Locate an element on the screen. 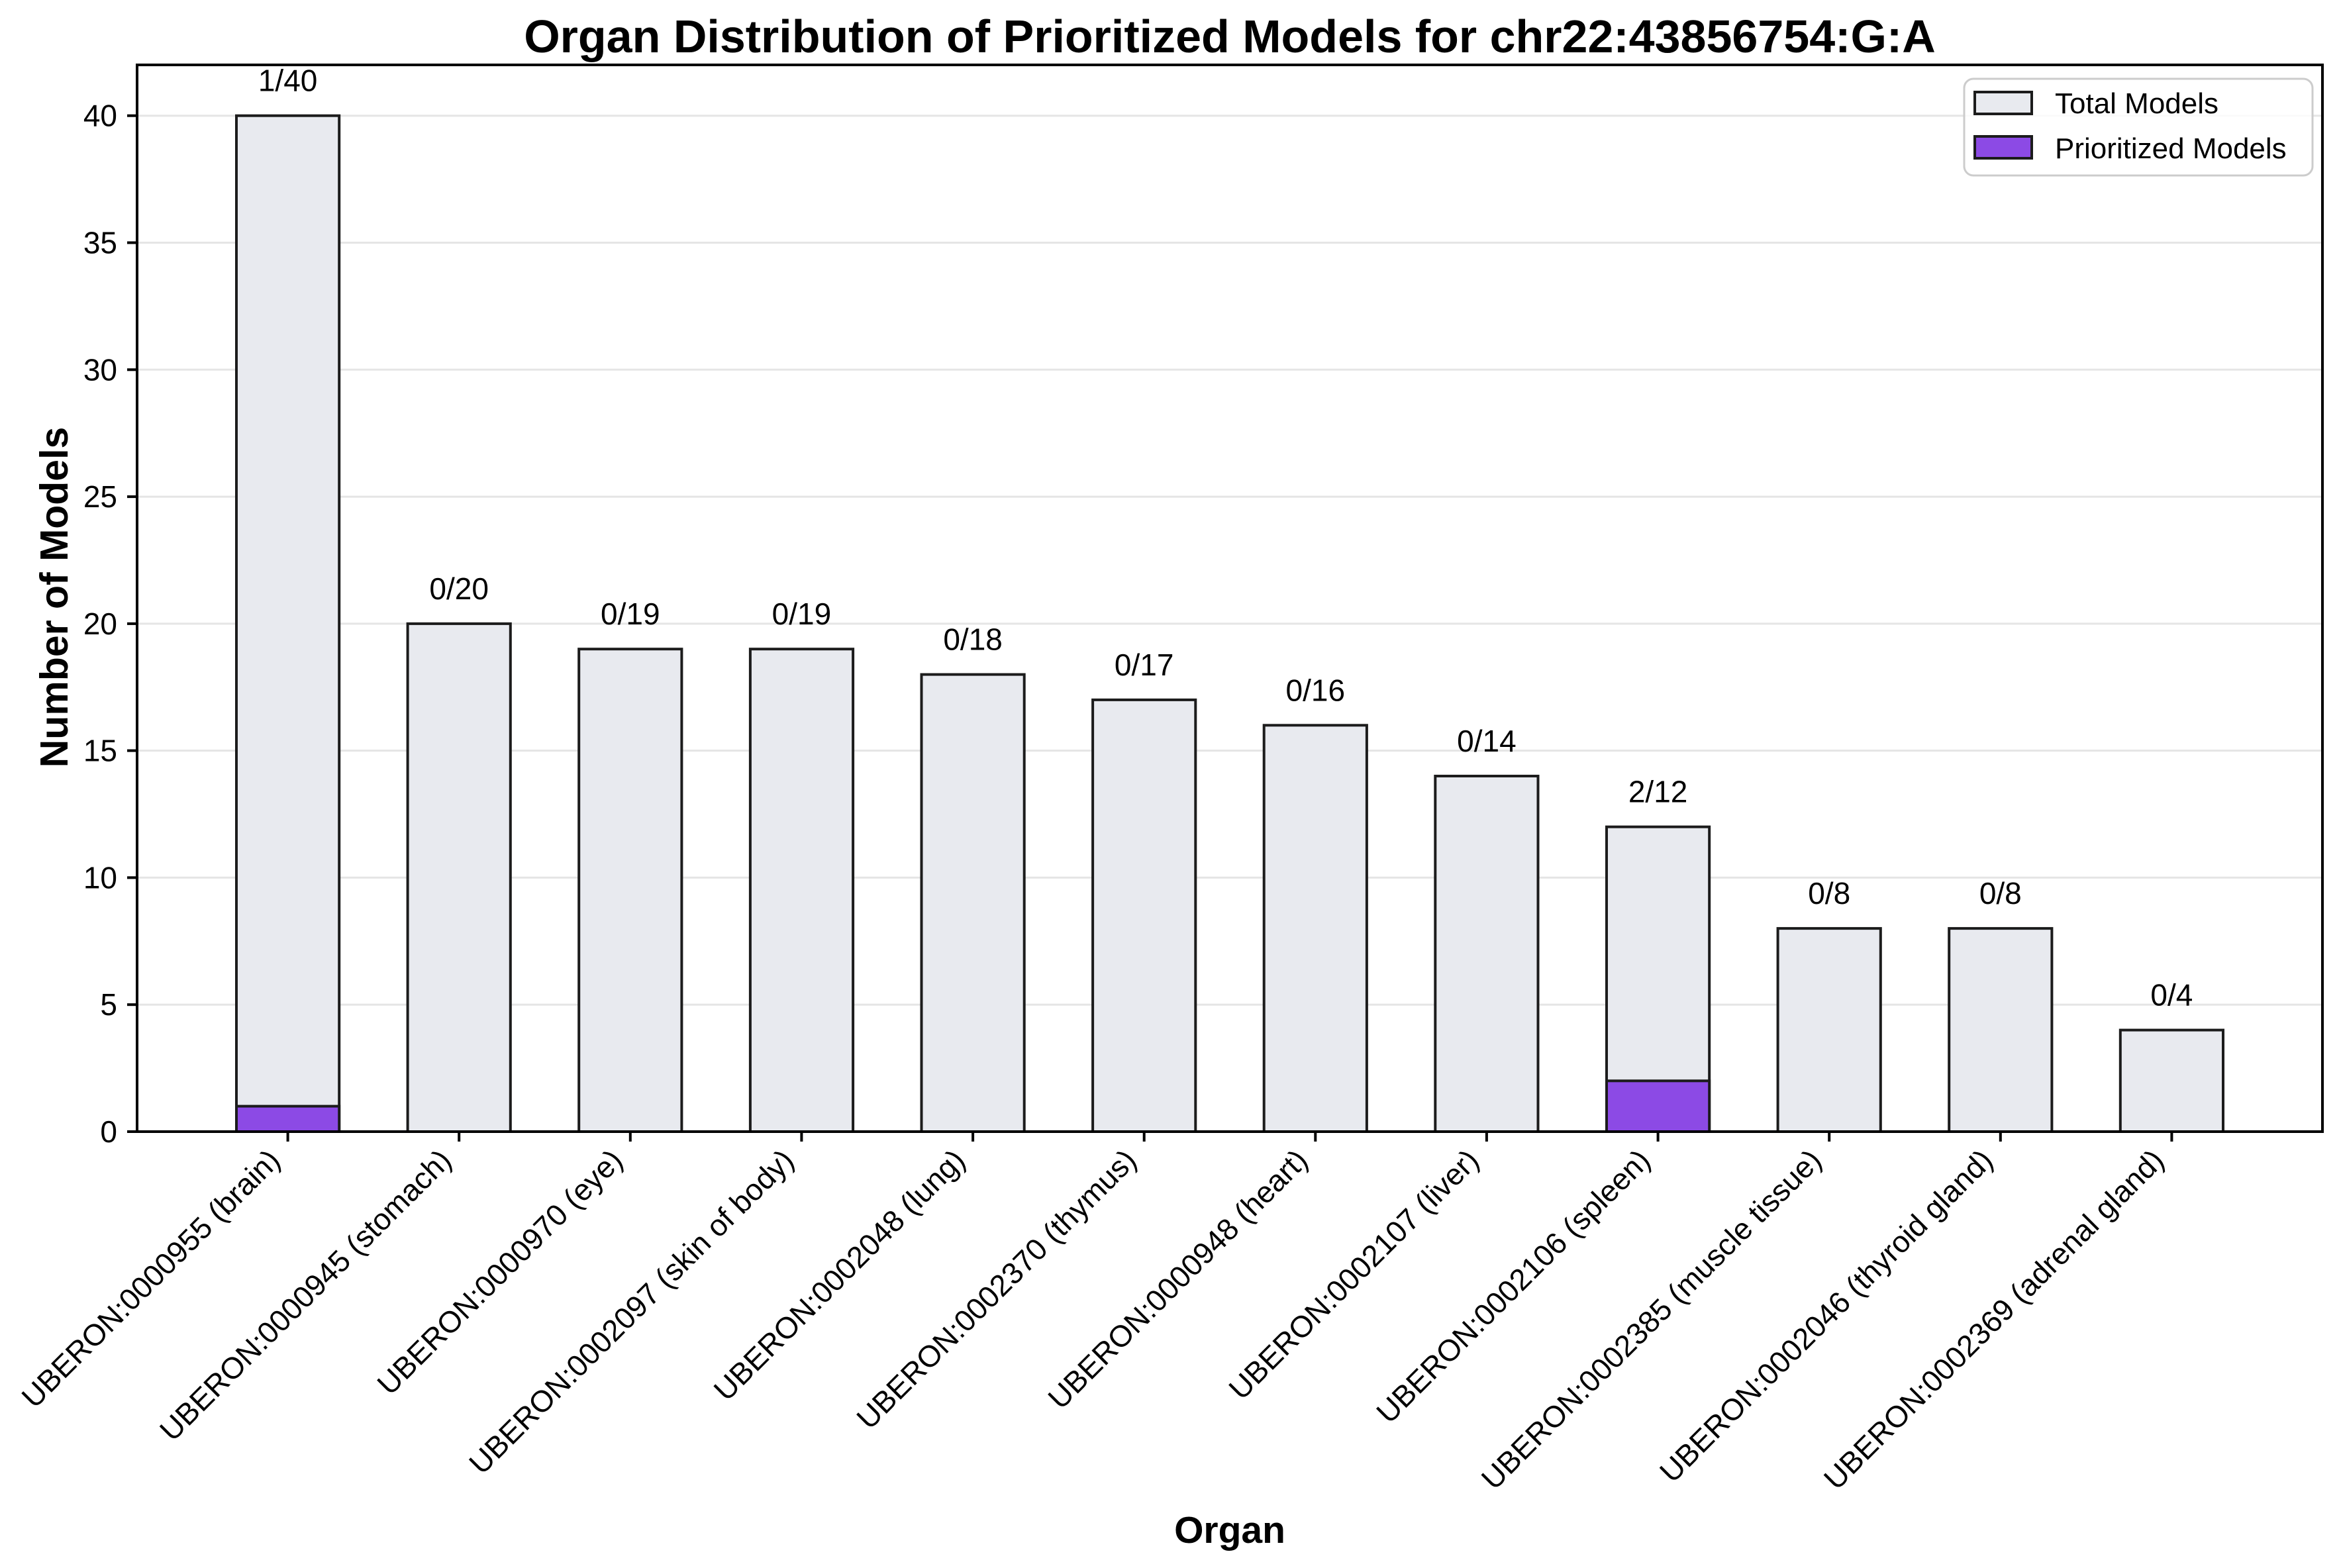 This screenshot has width=2341, height=1568. svg-text: 30 is located at coordinates (100, 369).